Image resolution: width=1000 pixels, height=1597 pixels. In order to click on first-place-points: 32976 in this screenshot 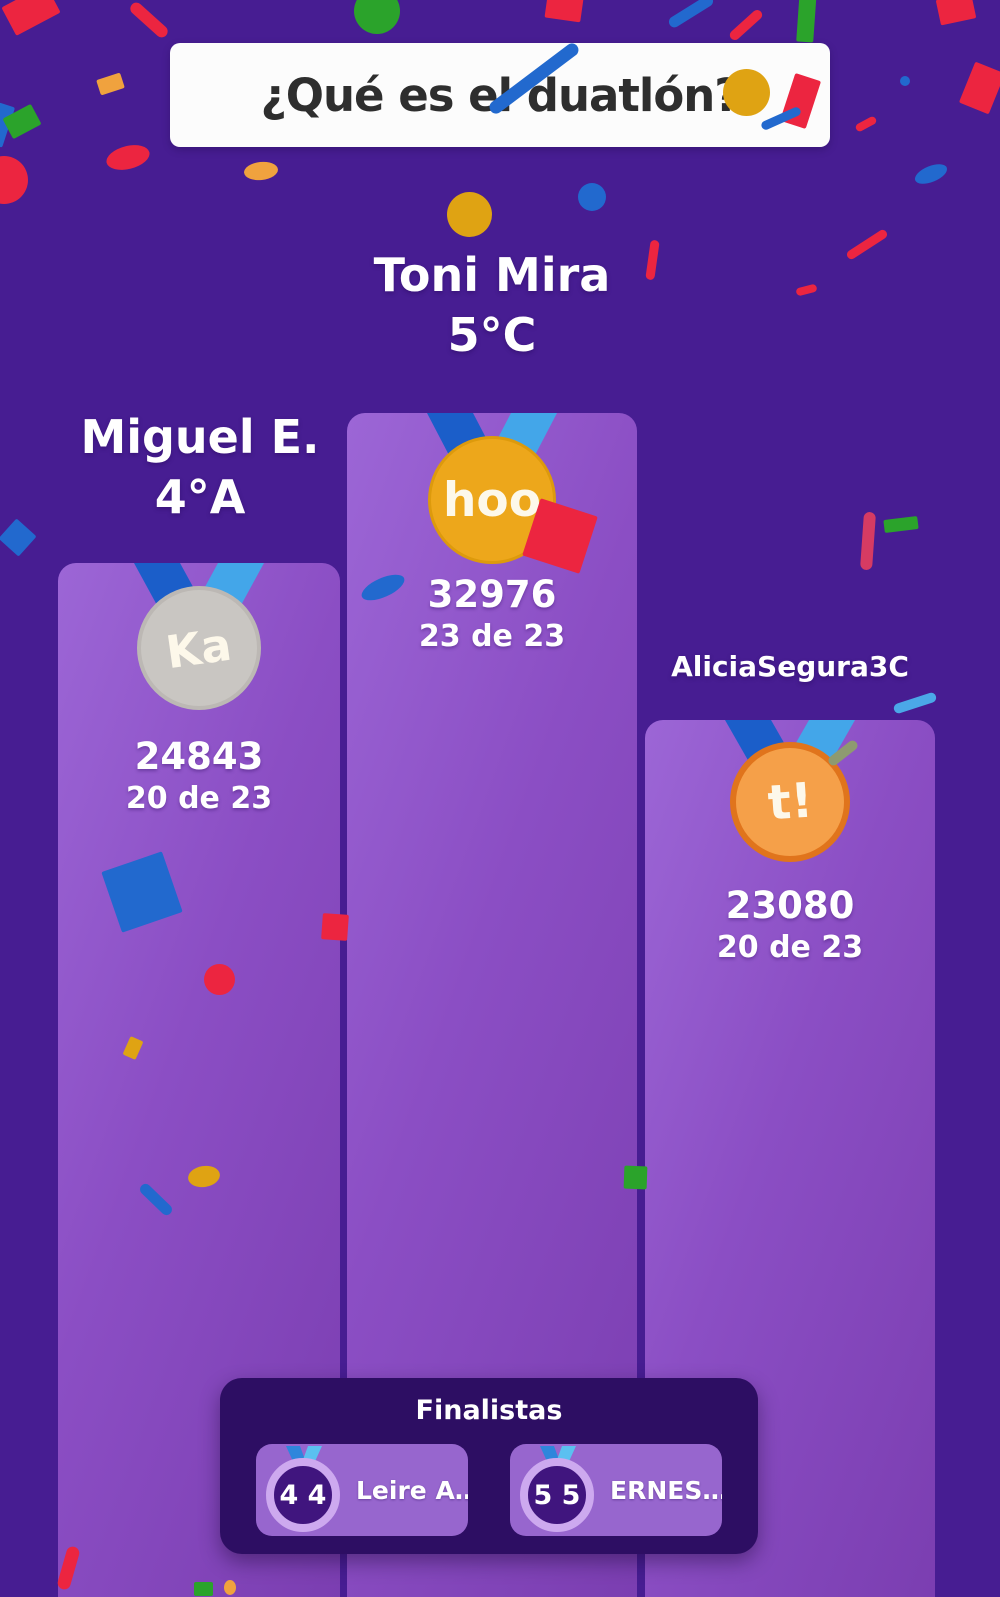, I will do `click(492, 594)`.